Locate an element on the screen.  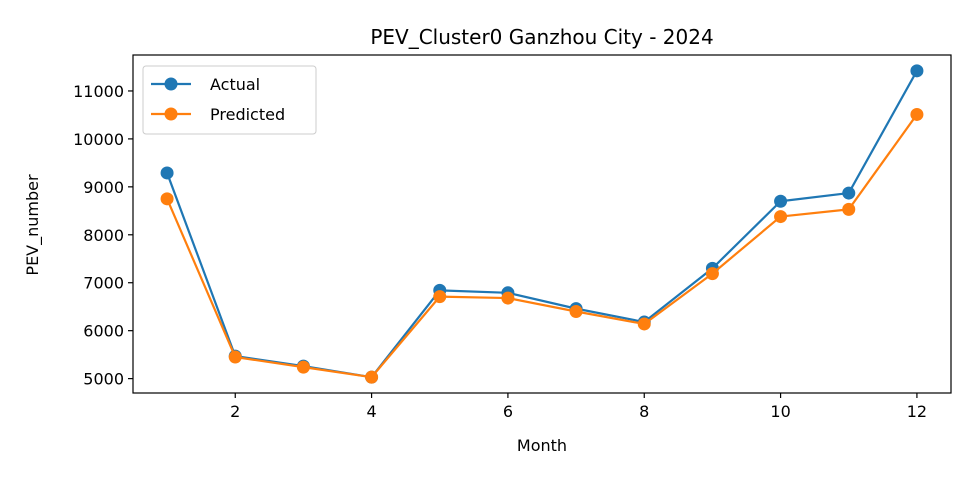
x-tick-label-6: 6 is located at coordinates (508, 411).